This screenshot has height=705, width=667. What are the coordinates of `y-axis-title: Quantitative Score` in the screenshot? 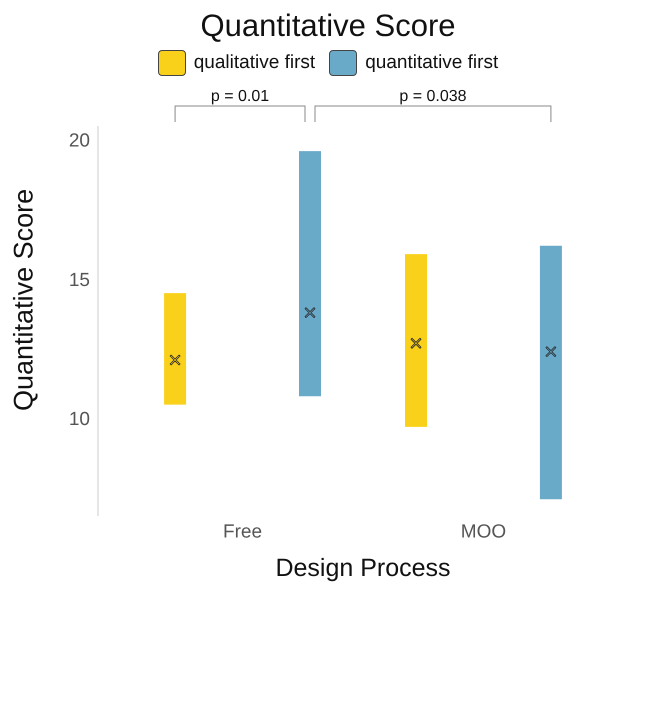 It's located at (23, 299).